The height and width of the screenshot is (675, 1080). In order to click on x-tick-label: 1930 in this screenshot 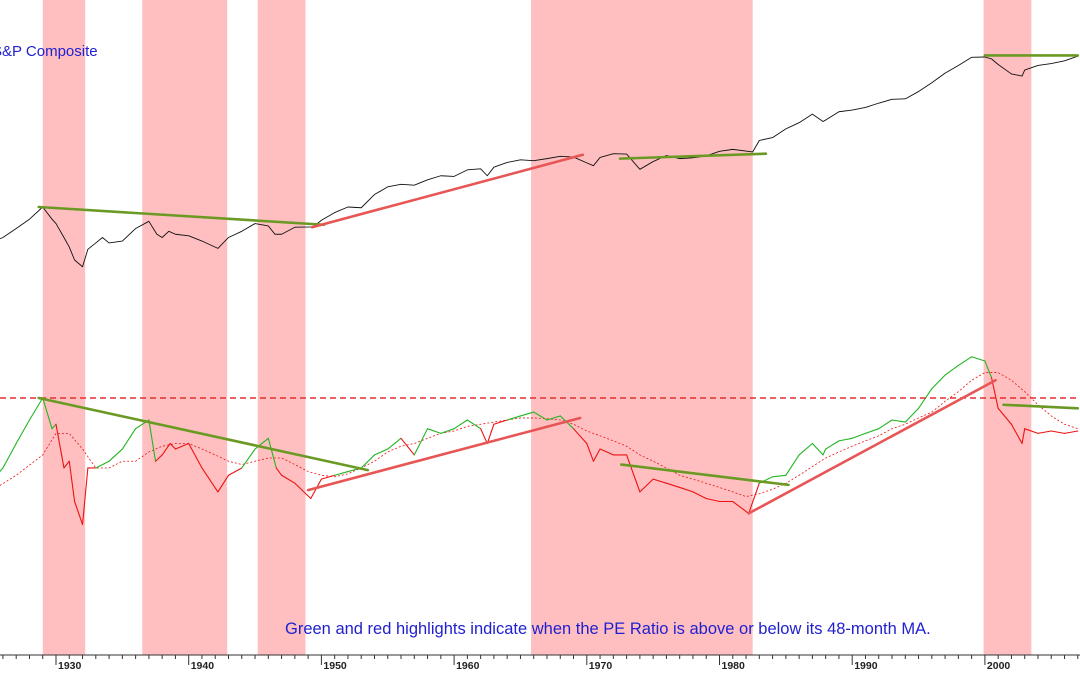, I will do `click(70, 666)`.